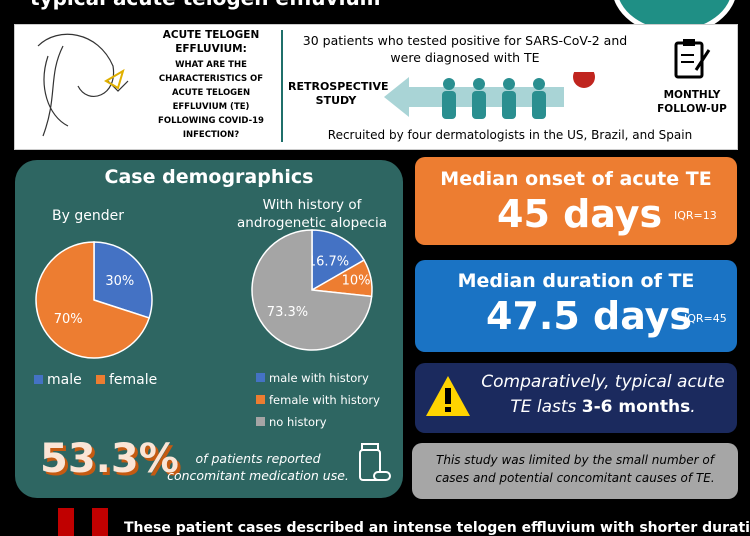 The height and width of the screenshot is (536, 750). What do you see at coordinates (298, 422) in the screenshot?
I see `legend-label: no history` at bounding box center [298, 422].